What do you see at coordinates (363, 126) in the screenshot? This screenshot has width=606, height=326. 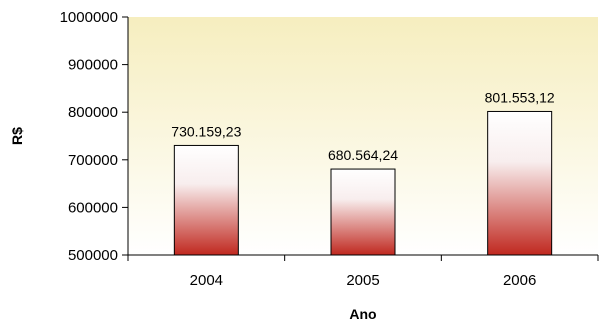 I see `data-labels-group: 730.159,23 680.564,24 801.553,12` at bounding box center [363, 126].